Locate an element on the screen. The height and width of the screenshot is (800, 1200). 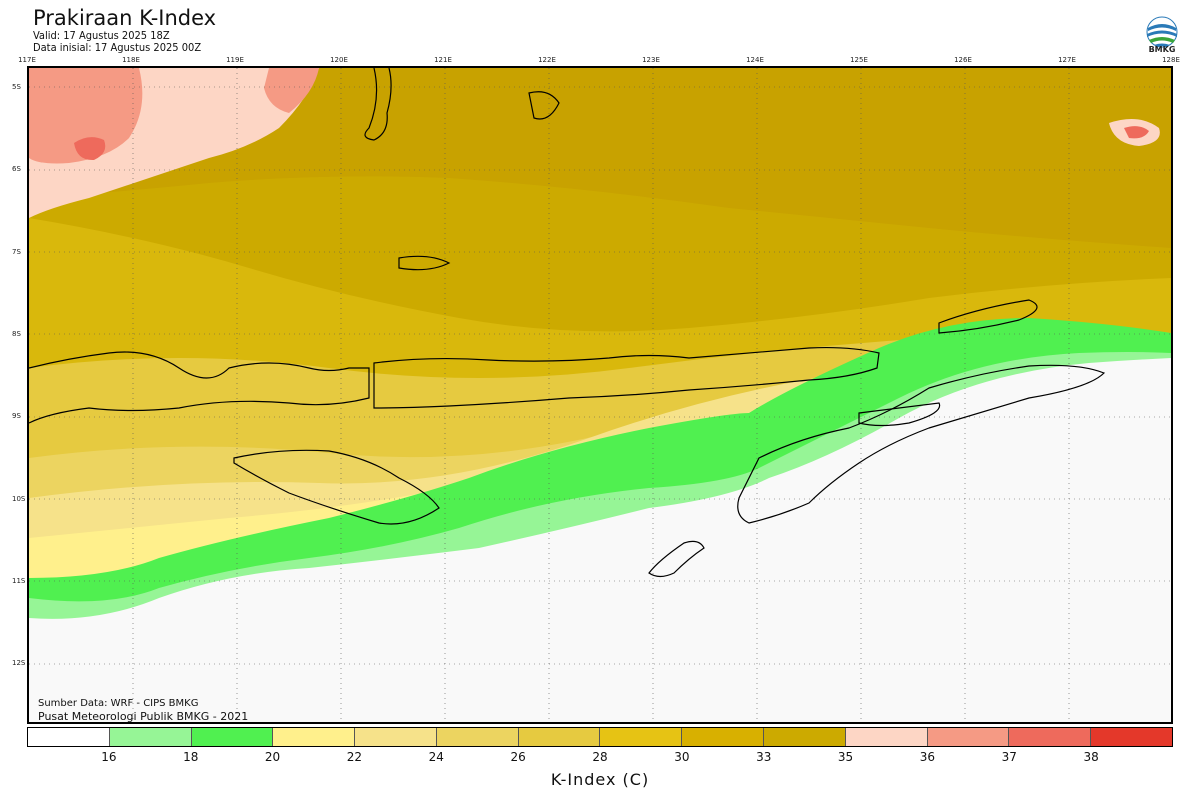
colorbar-tick-label: 36 is located at coordinates (927, 757).